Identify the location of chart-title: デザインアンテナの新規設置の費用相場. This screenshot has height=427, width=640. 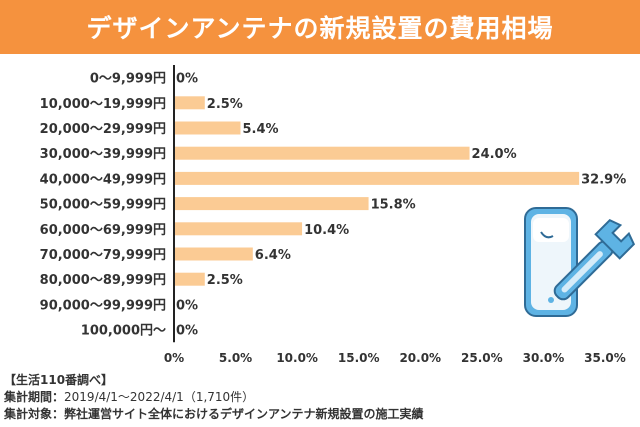
(320, 28).